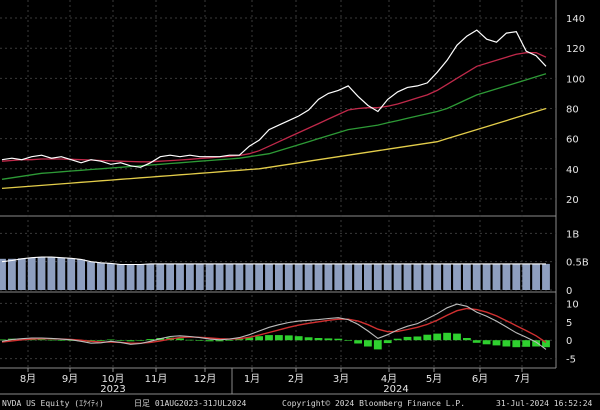  What do you see at coordinates (575, 49) in the screenshot?
I see `price-y-tick-label: 120` at bounding box center [575, 49].